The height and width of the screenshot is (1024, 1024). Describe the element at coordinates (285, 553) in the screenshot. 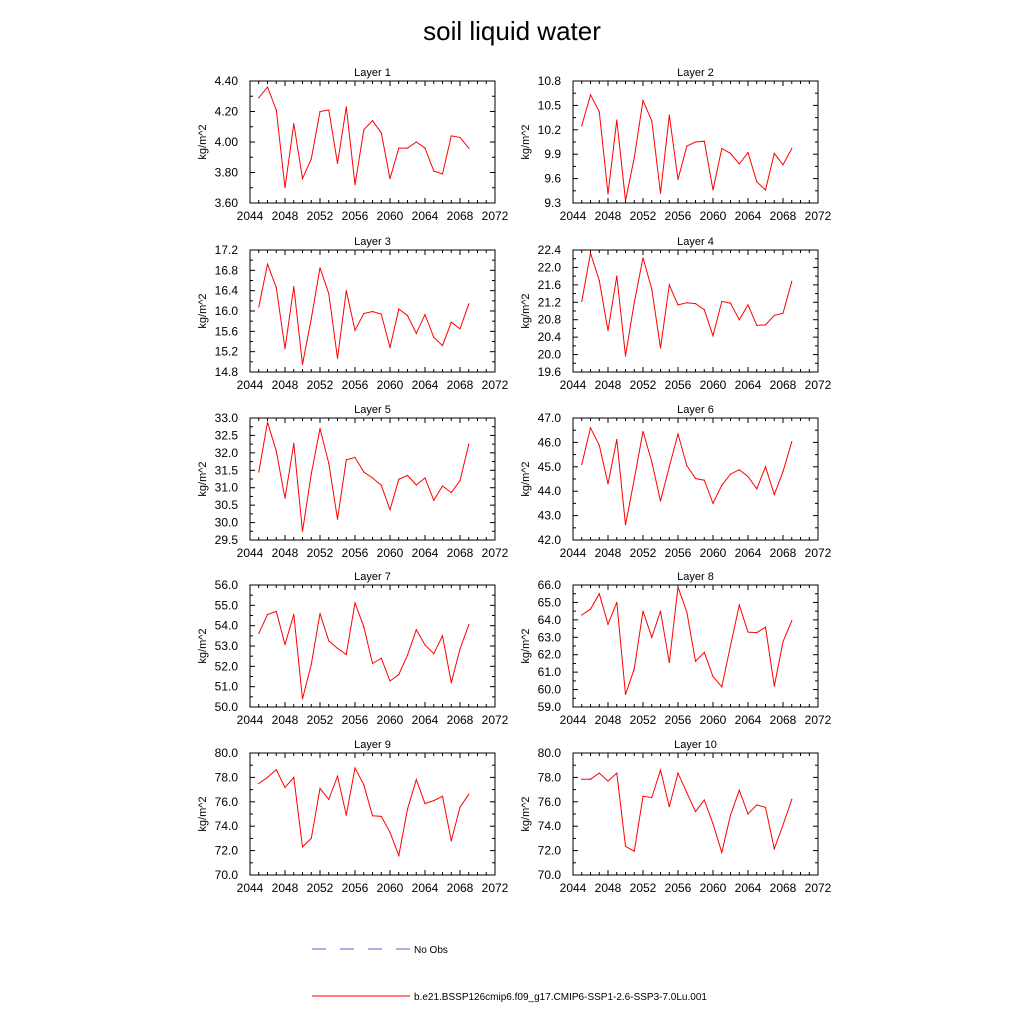

I see `x-tick-label: 2048` at that location.